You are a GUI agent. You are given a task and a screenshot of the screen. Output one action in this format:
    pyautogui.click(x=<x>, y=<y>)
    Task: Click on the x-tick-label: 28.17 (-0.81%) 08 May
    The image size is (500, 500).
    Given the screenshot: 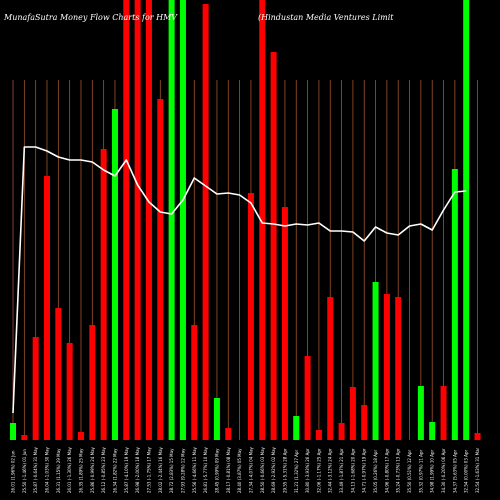 What is the action you would take?
    pyautogui.click(x=228, y=469)
    